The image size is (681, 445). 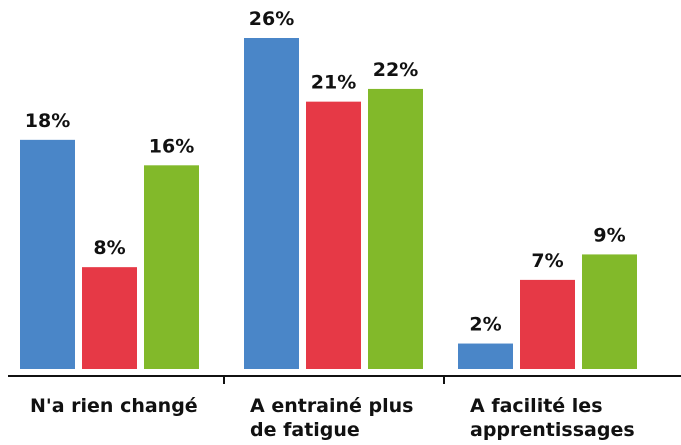 What do you see at coordinates (333, 83) in the screenshot?
I see `value-label-2-2: 21%` at bounding box center [333, 83].